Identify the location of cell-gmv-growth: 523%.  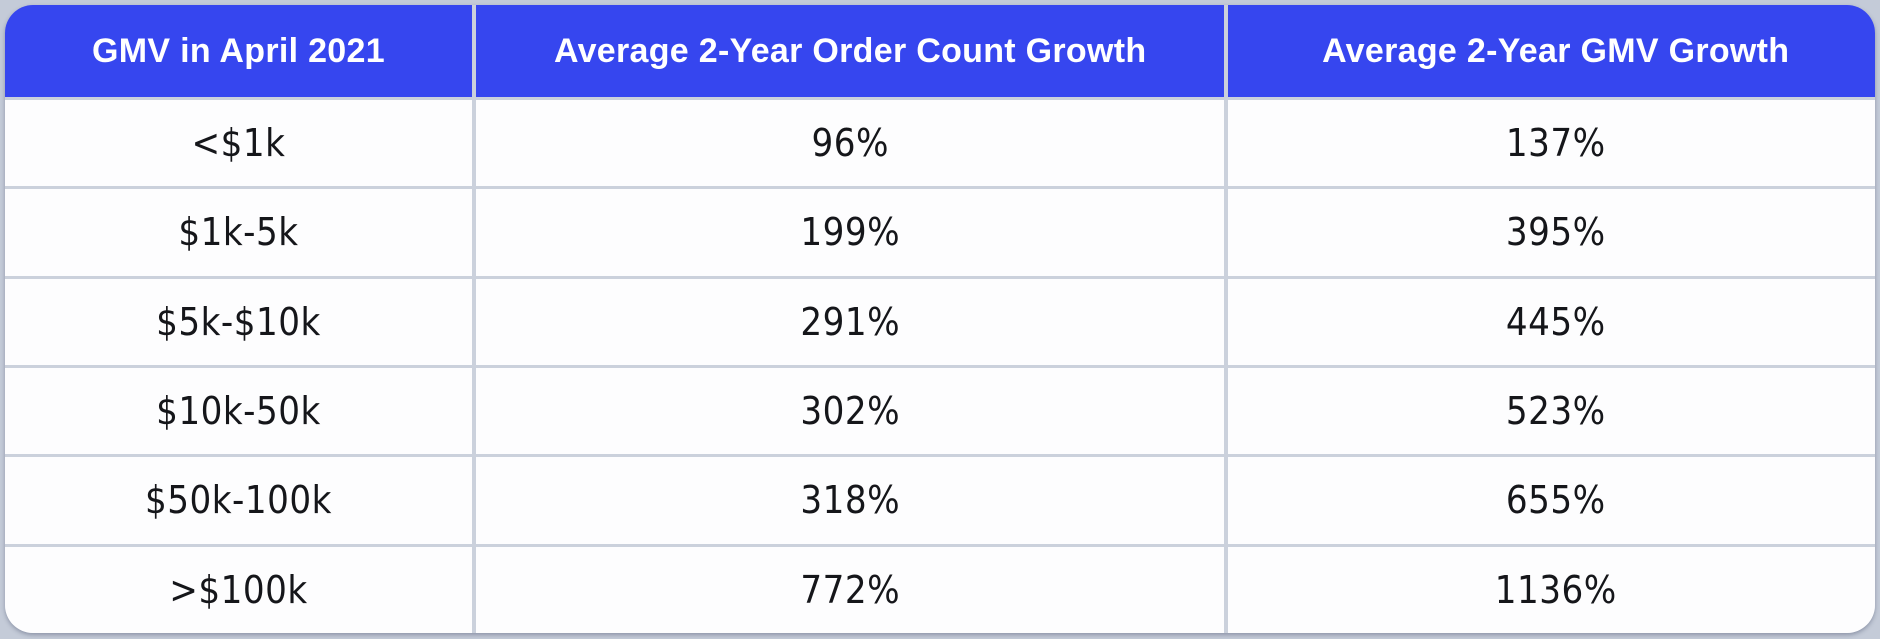
(1551, 411).